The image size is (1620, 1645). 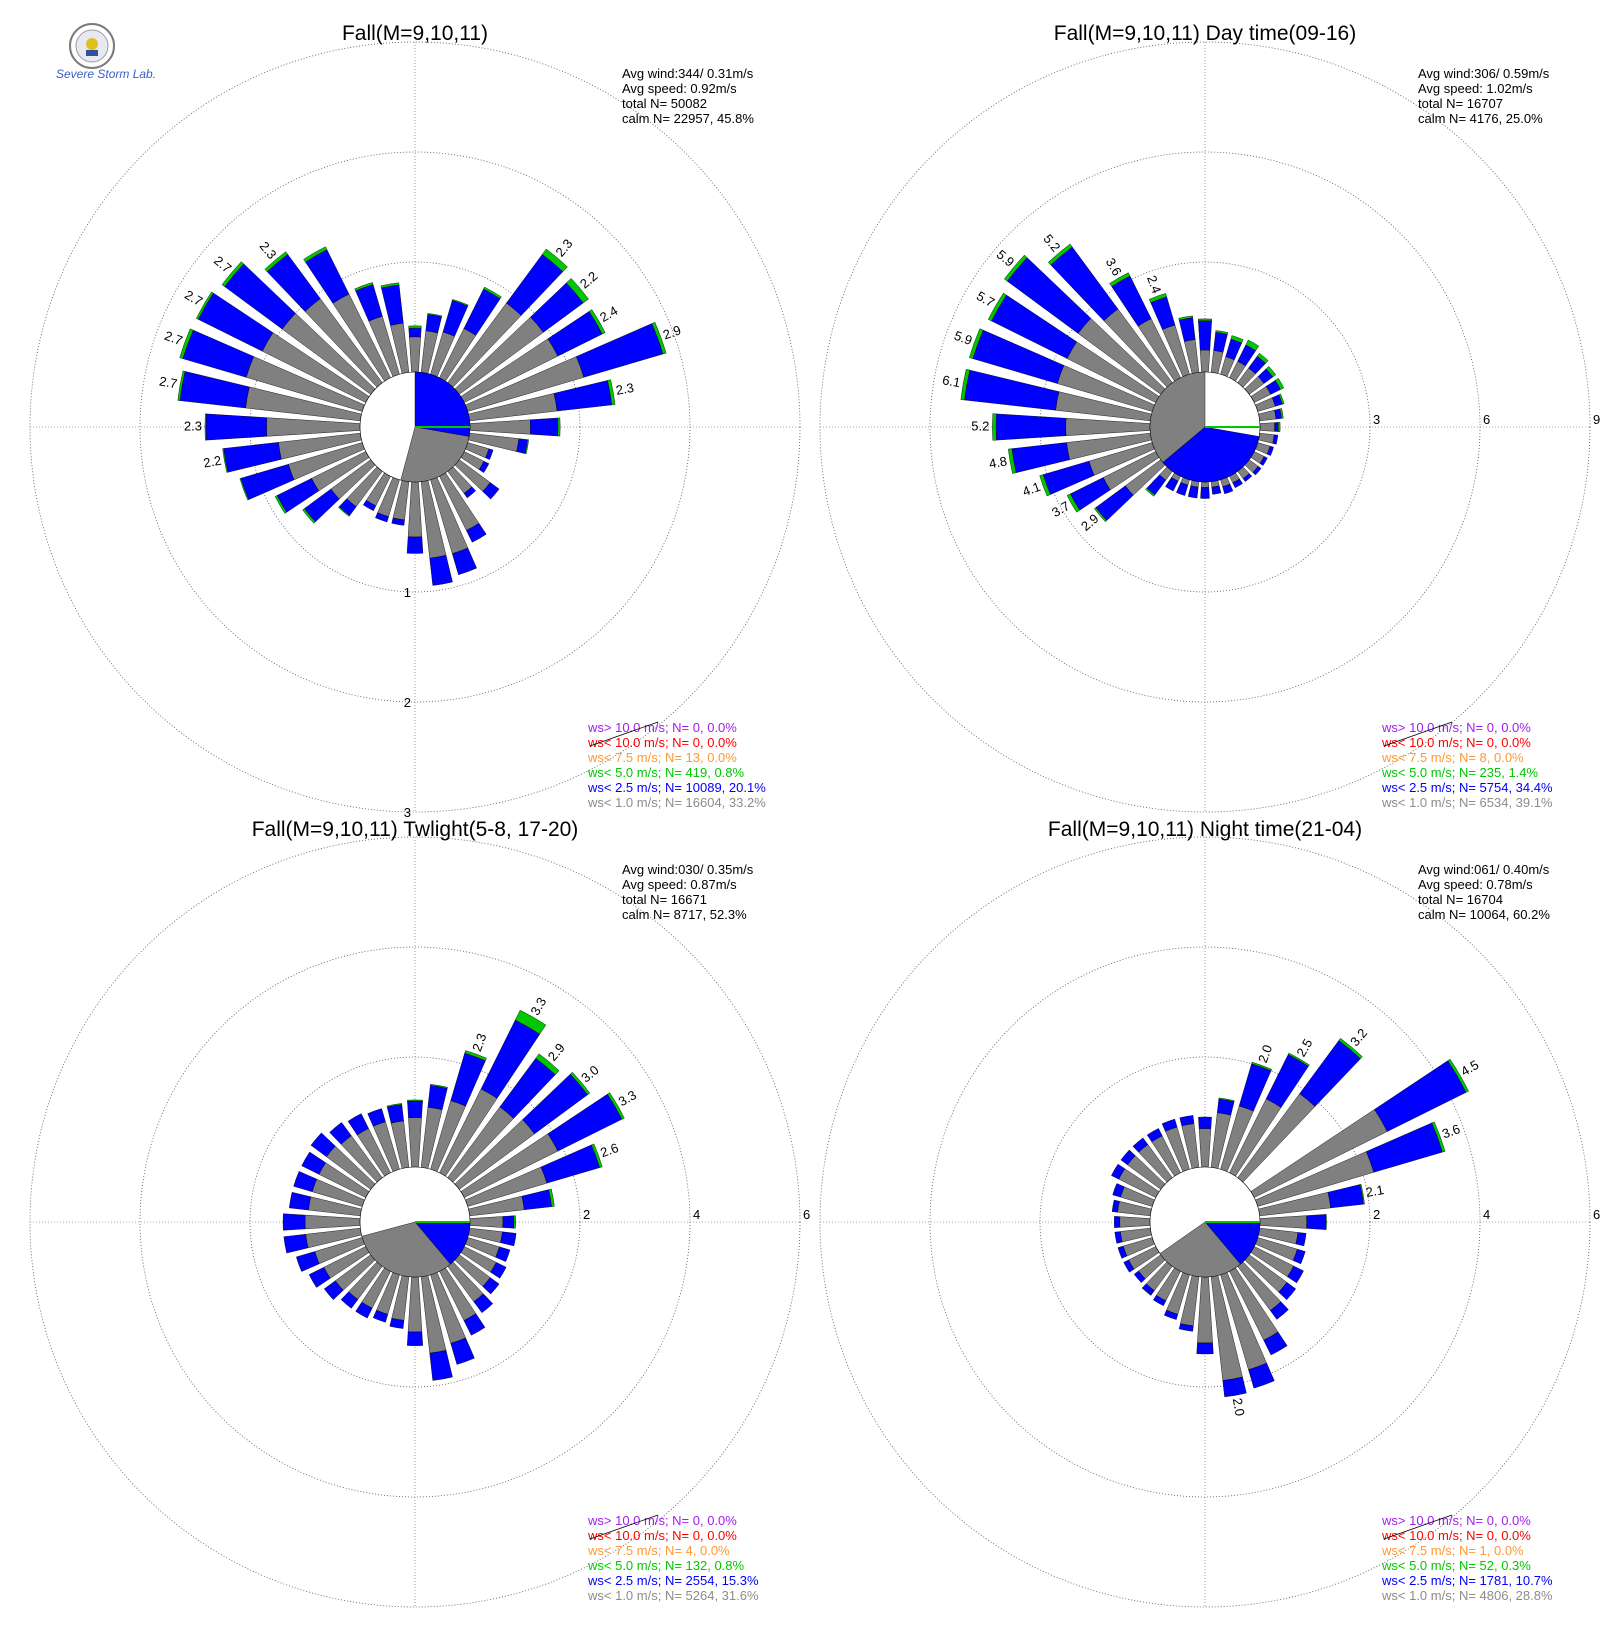 What do you see at coordinates (1304, 1047) in the screenshot?
I see `bar-total-label: 2.5` at bounding box center [1304, 1047].